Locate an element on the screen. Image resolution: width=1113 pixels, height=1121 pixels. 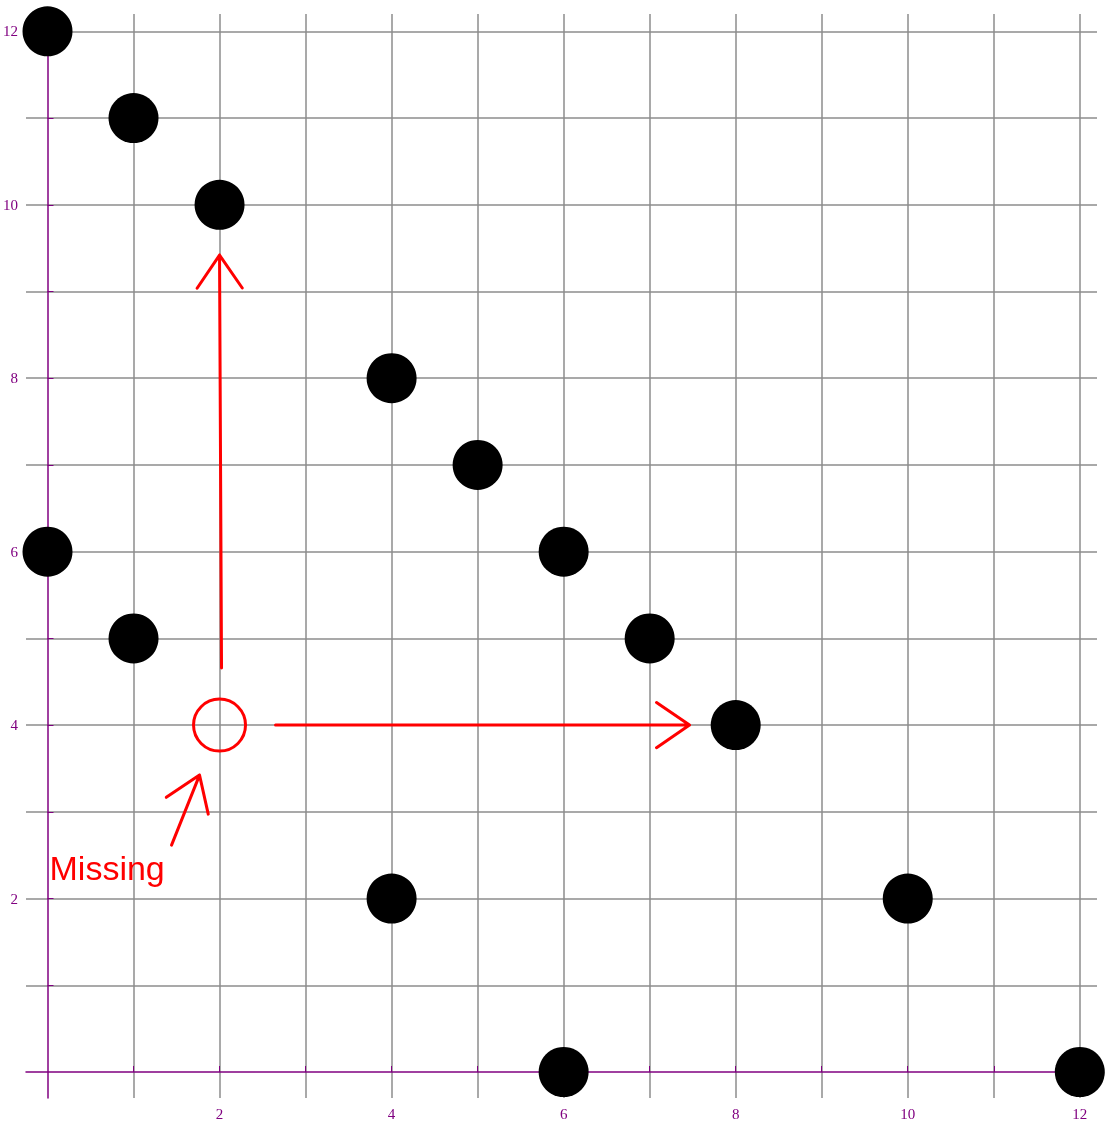
y-tick-label: 8 is located at coordinates (14, 378).